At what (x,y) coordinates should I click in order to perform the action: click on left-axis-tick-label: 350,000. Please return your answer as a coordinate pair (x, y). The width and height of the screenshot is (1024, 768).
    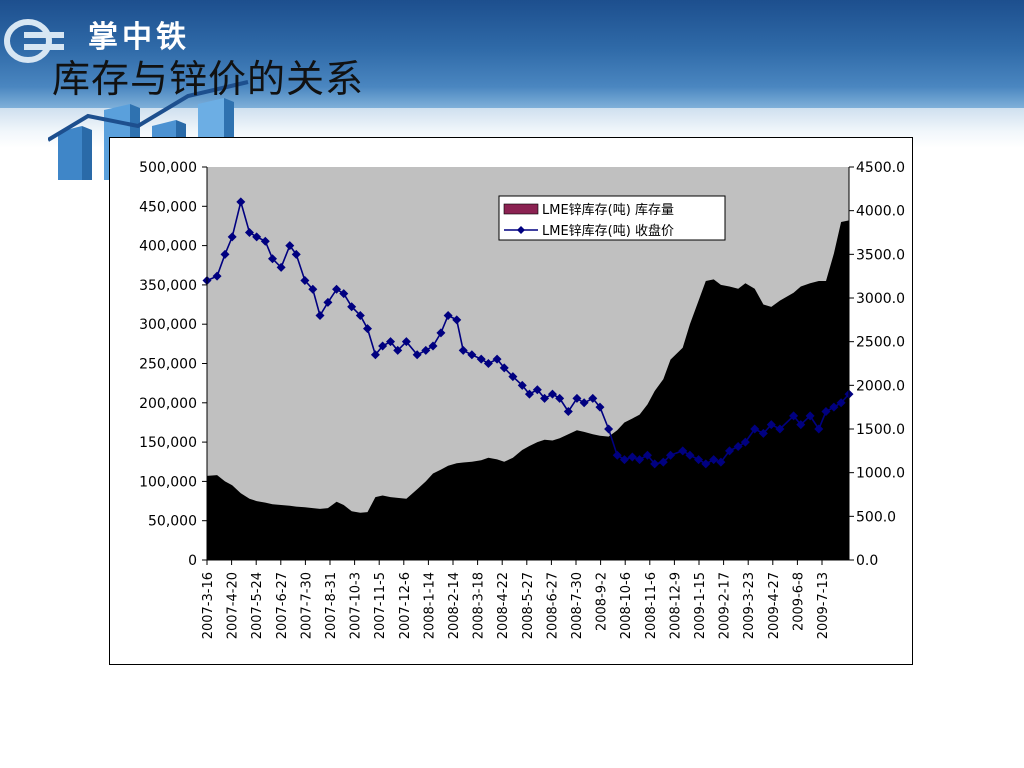
    Looking at the image, I should click on (168, 286).